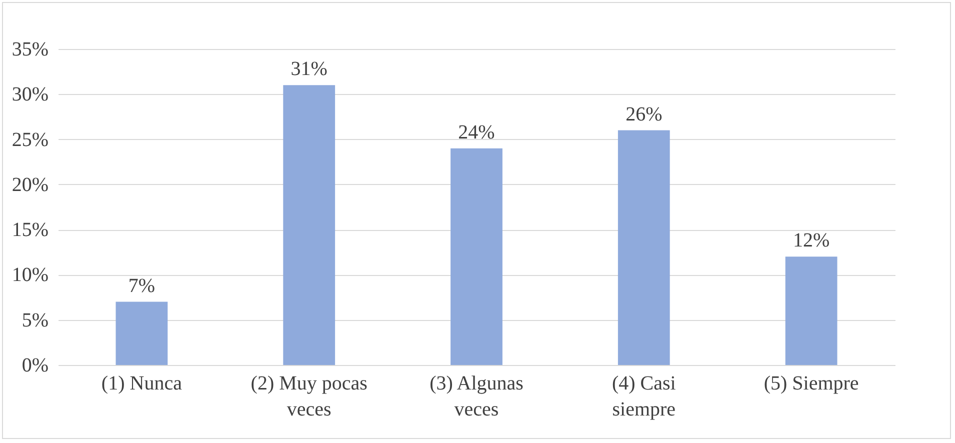 The width and height of the screenshot is (955, 443). What do you see at coordinates (811, 241) in the screenshot?
I see `data-label: 12%` at bounding box center [811, 241].